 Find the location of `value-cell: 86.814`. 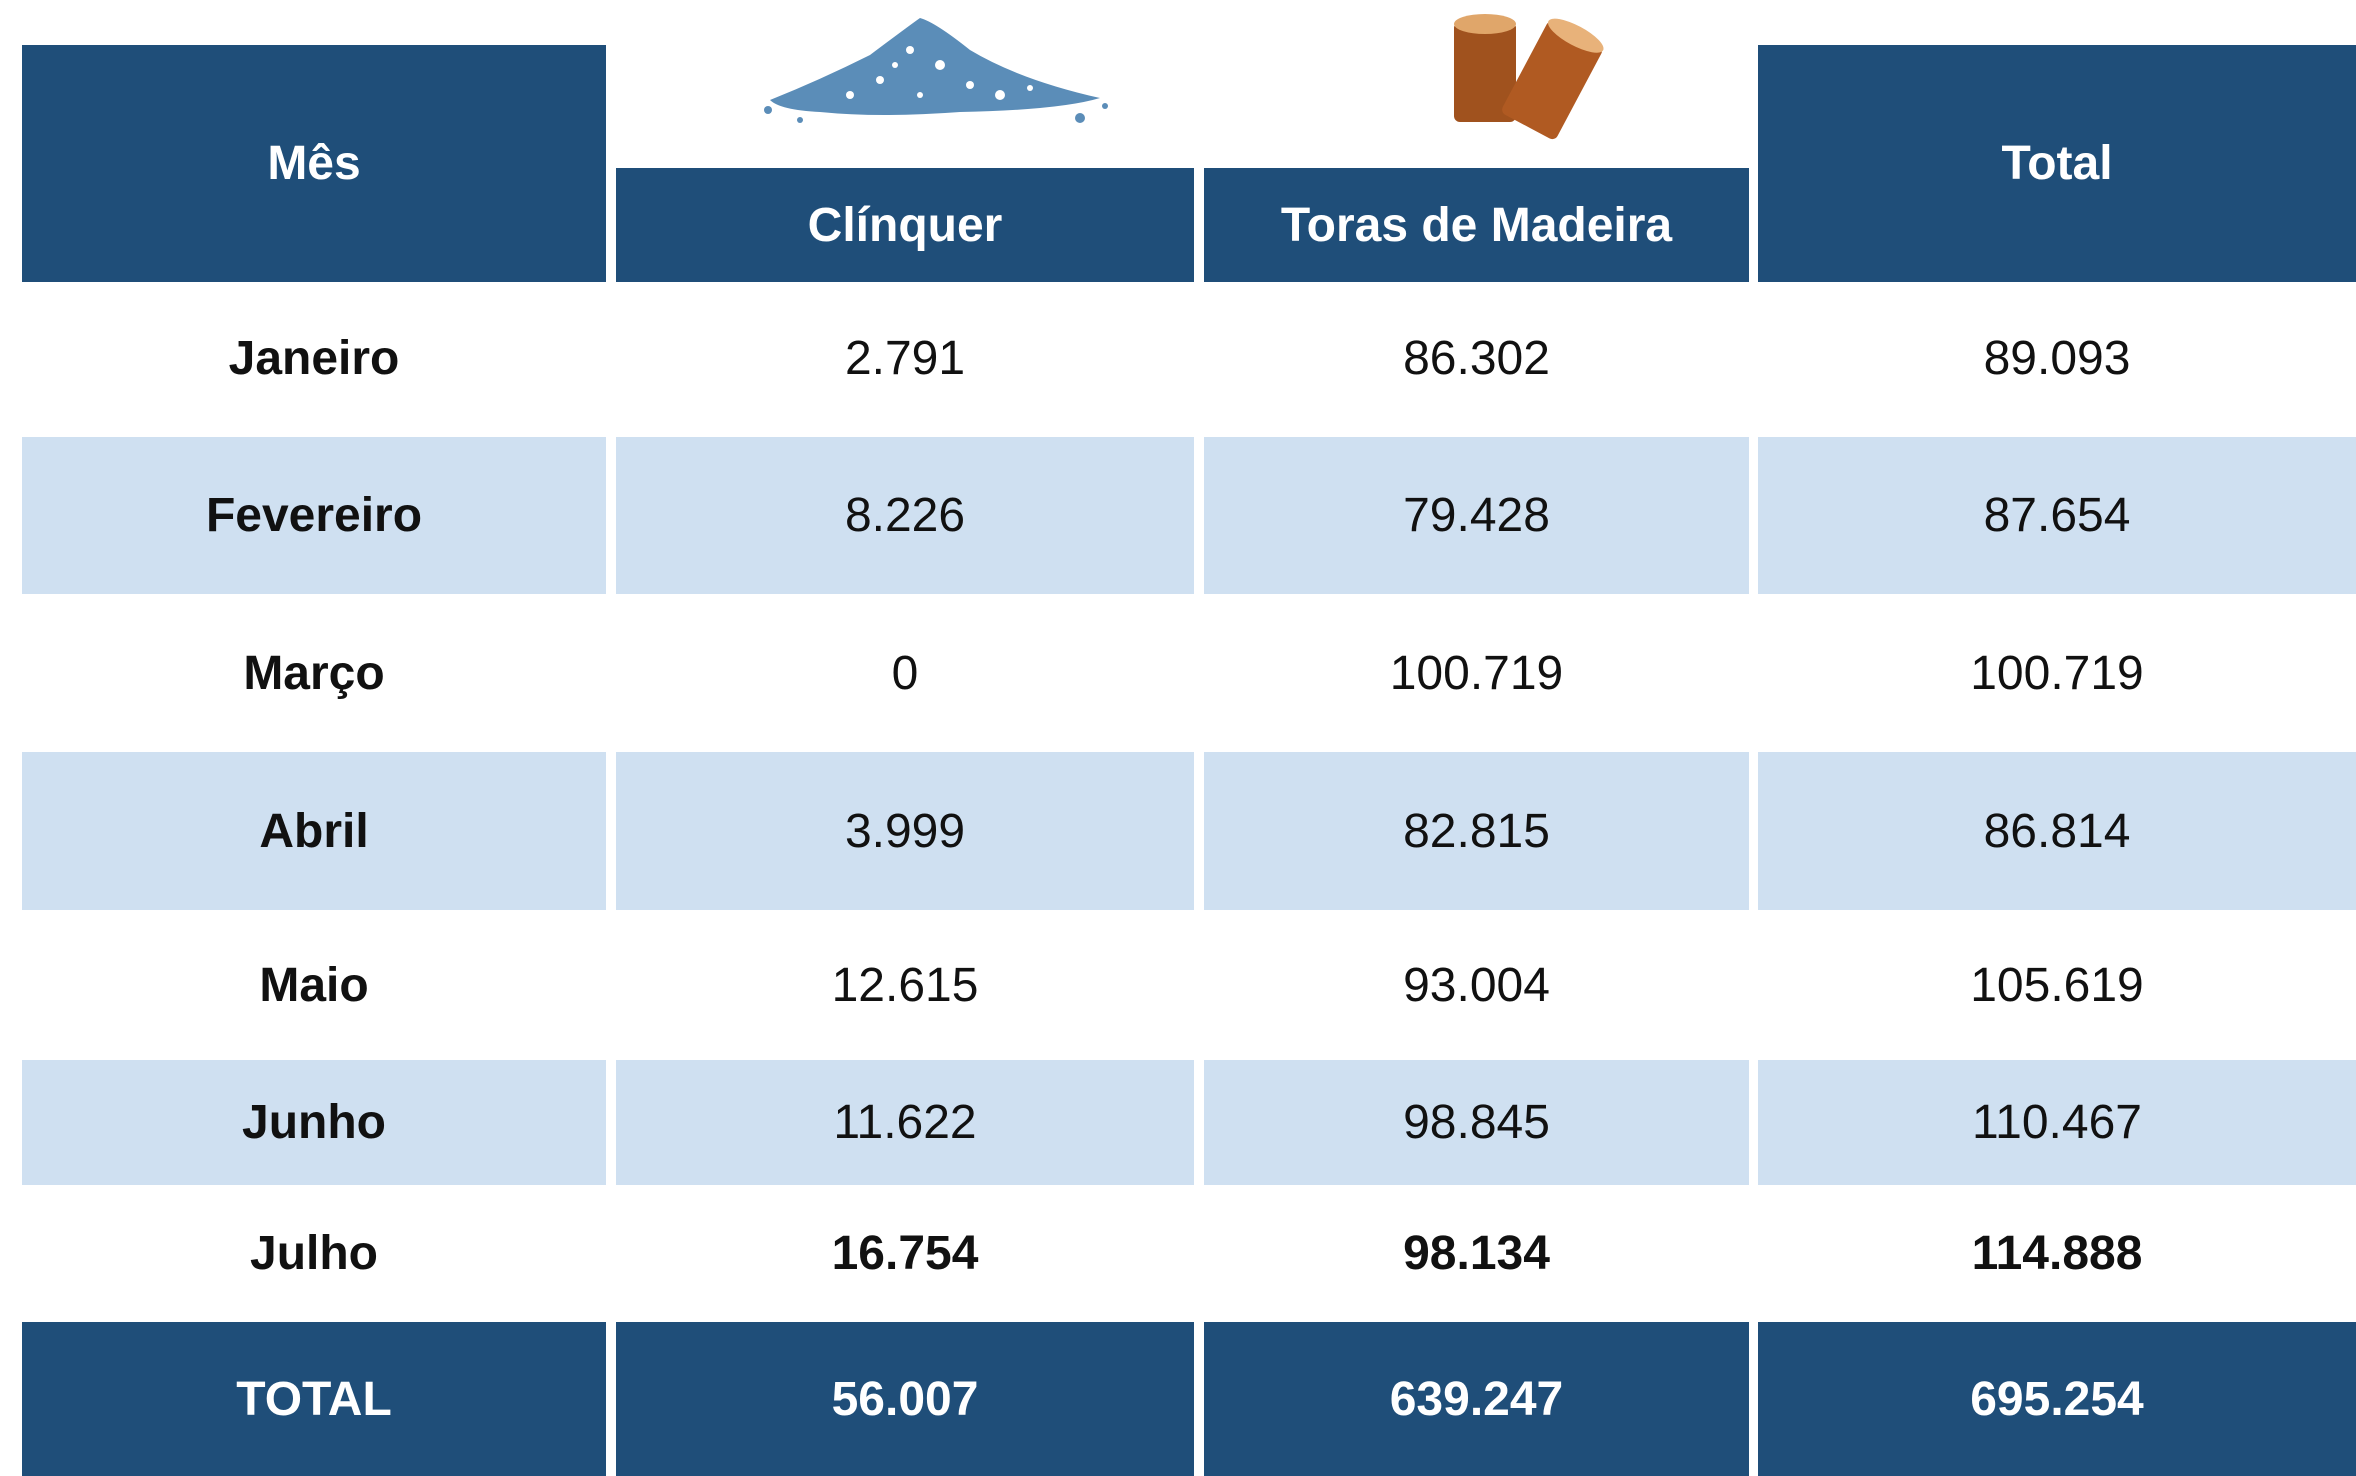

value-cell: 86.814 is located at coordinates (2057, 831).